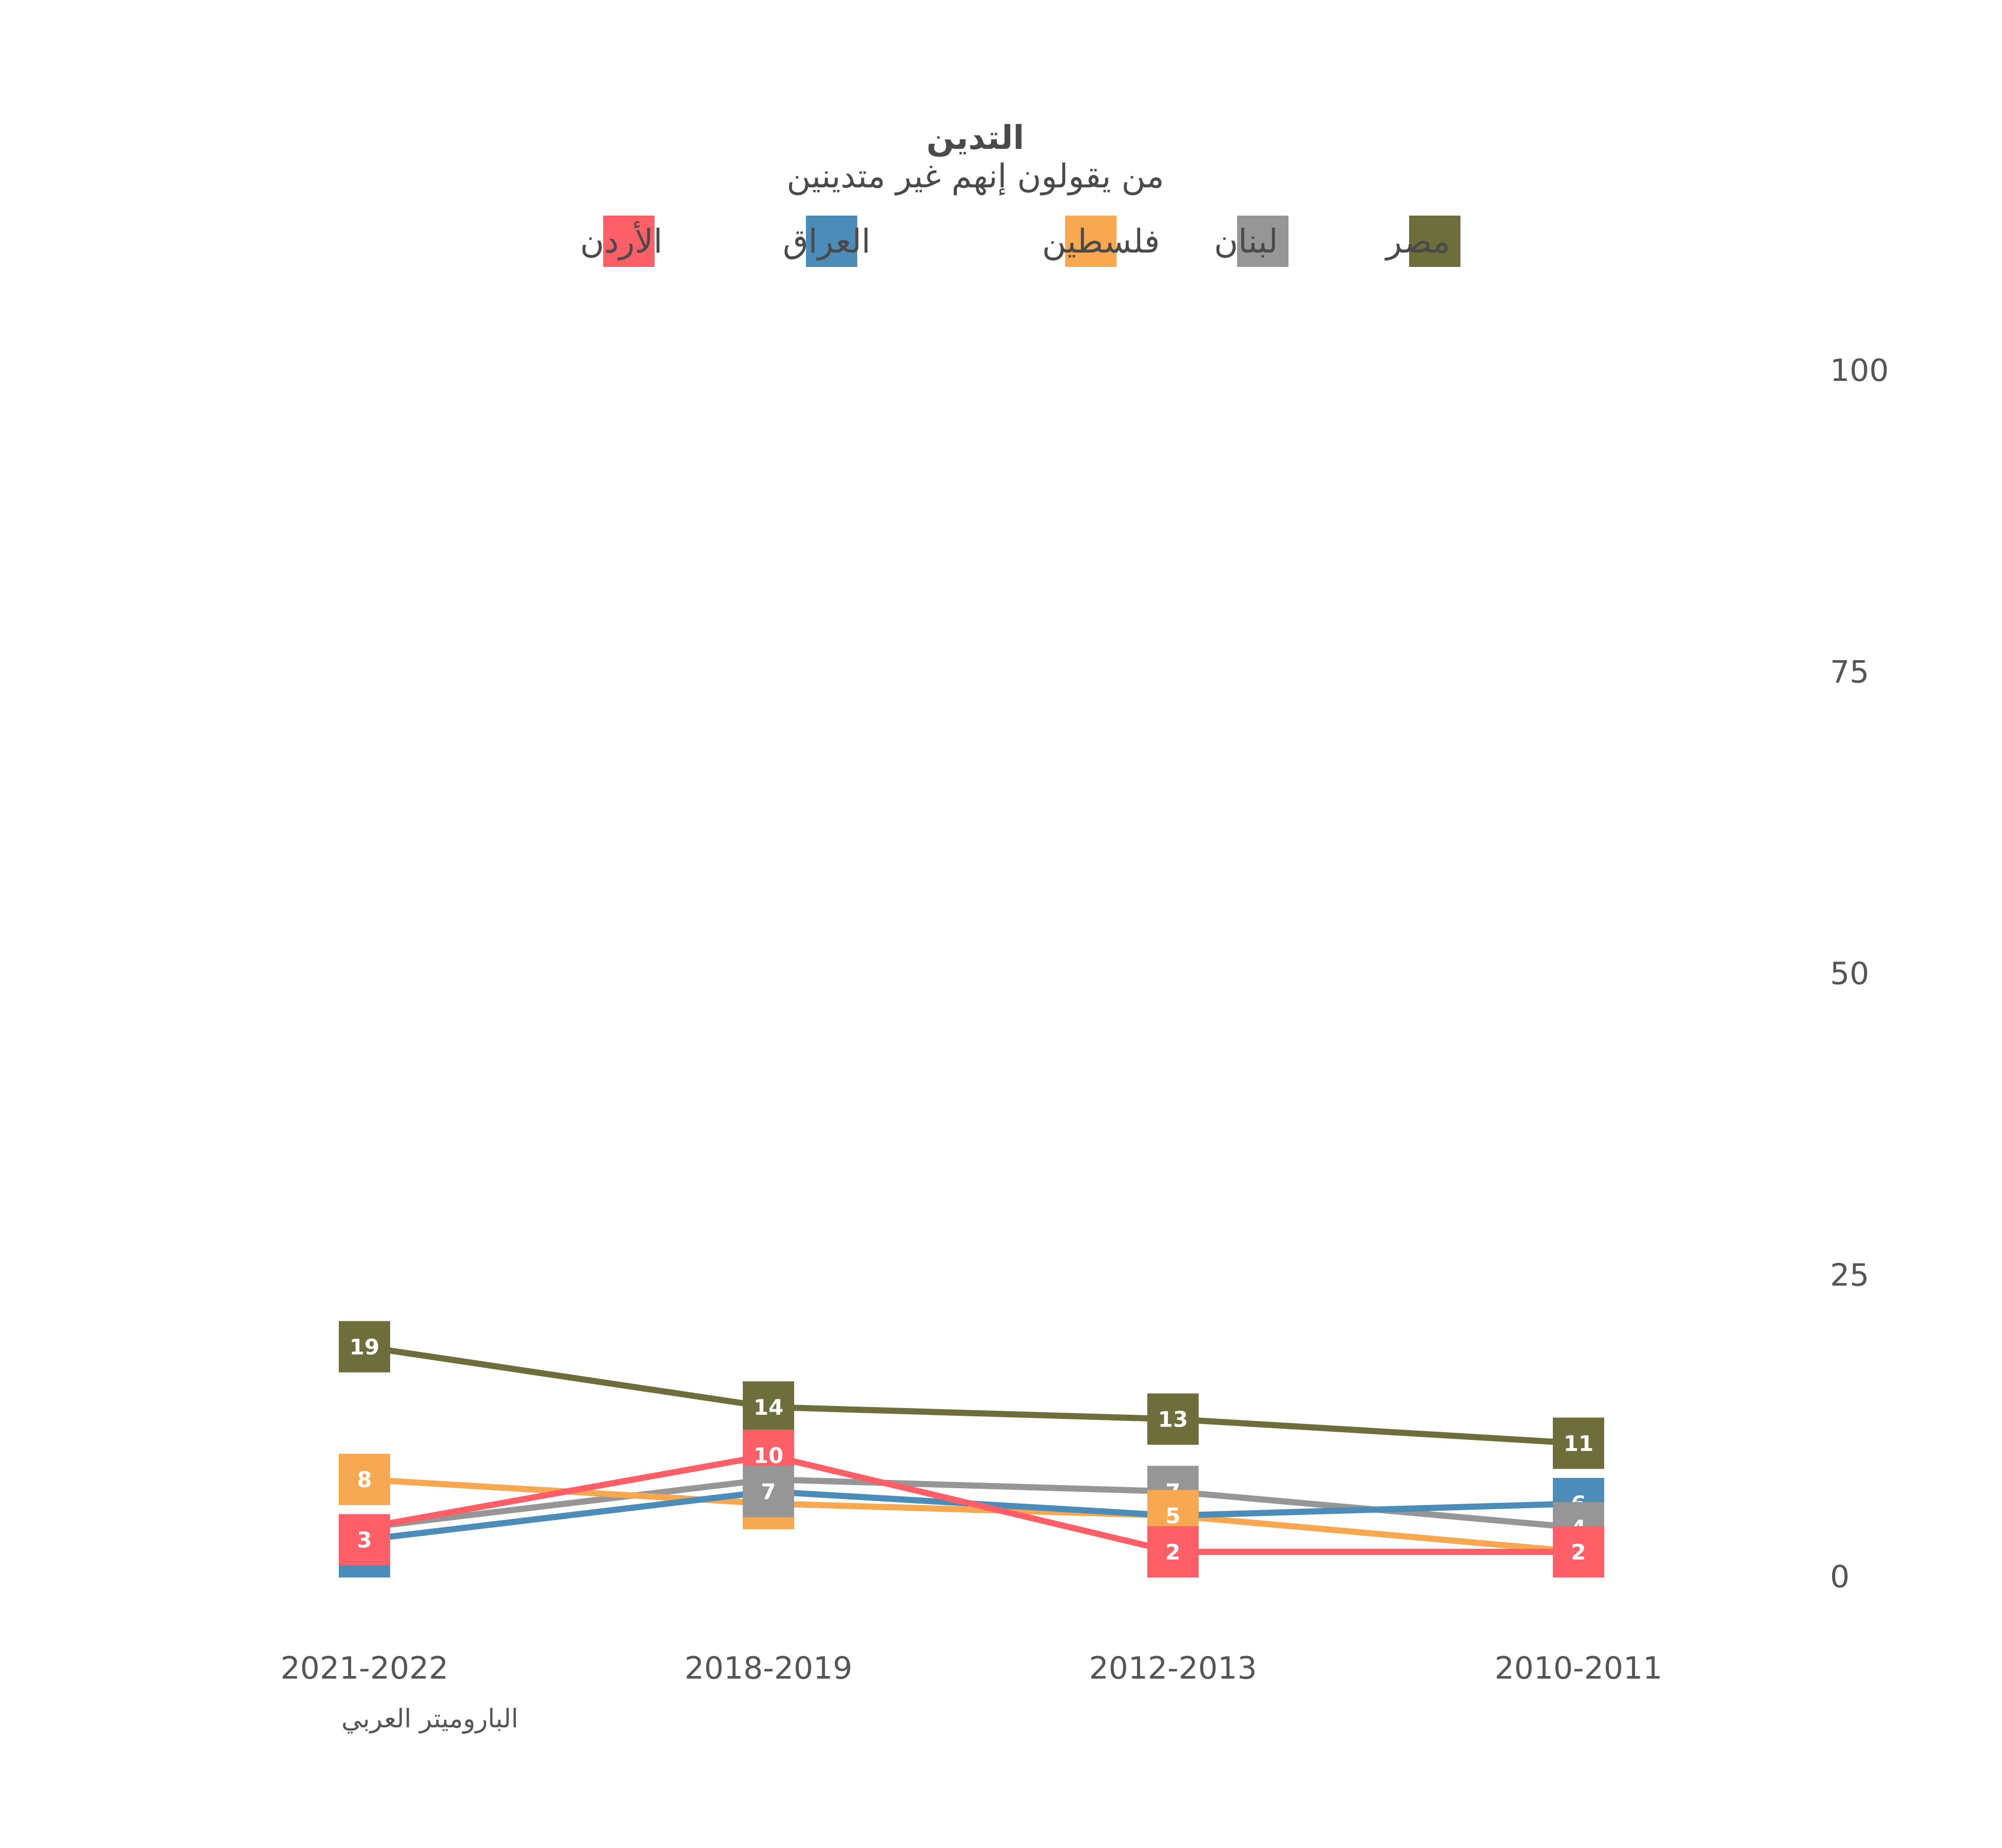 Image resolution: width=2002 pixels, height=1848 pixels. Describe the element at coordinates (768, 1455) in the screenshot. I see `data-label-text: 10` at that location.